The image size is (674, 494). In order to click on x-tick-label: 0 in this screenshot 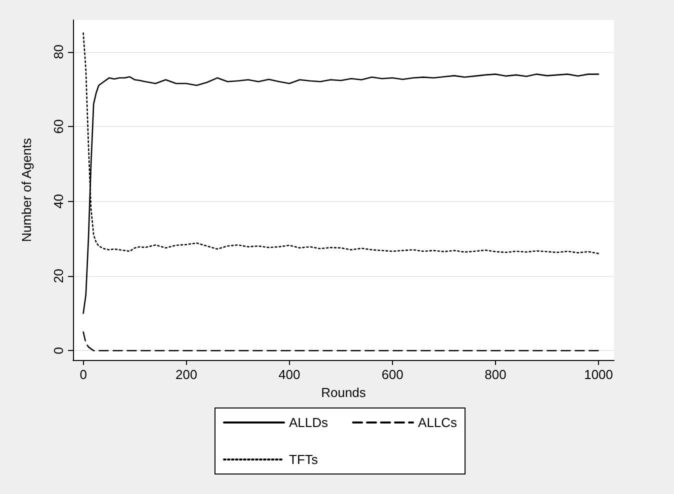, I will do `click(83, 374)`.